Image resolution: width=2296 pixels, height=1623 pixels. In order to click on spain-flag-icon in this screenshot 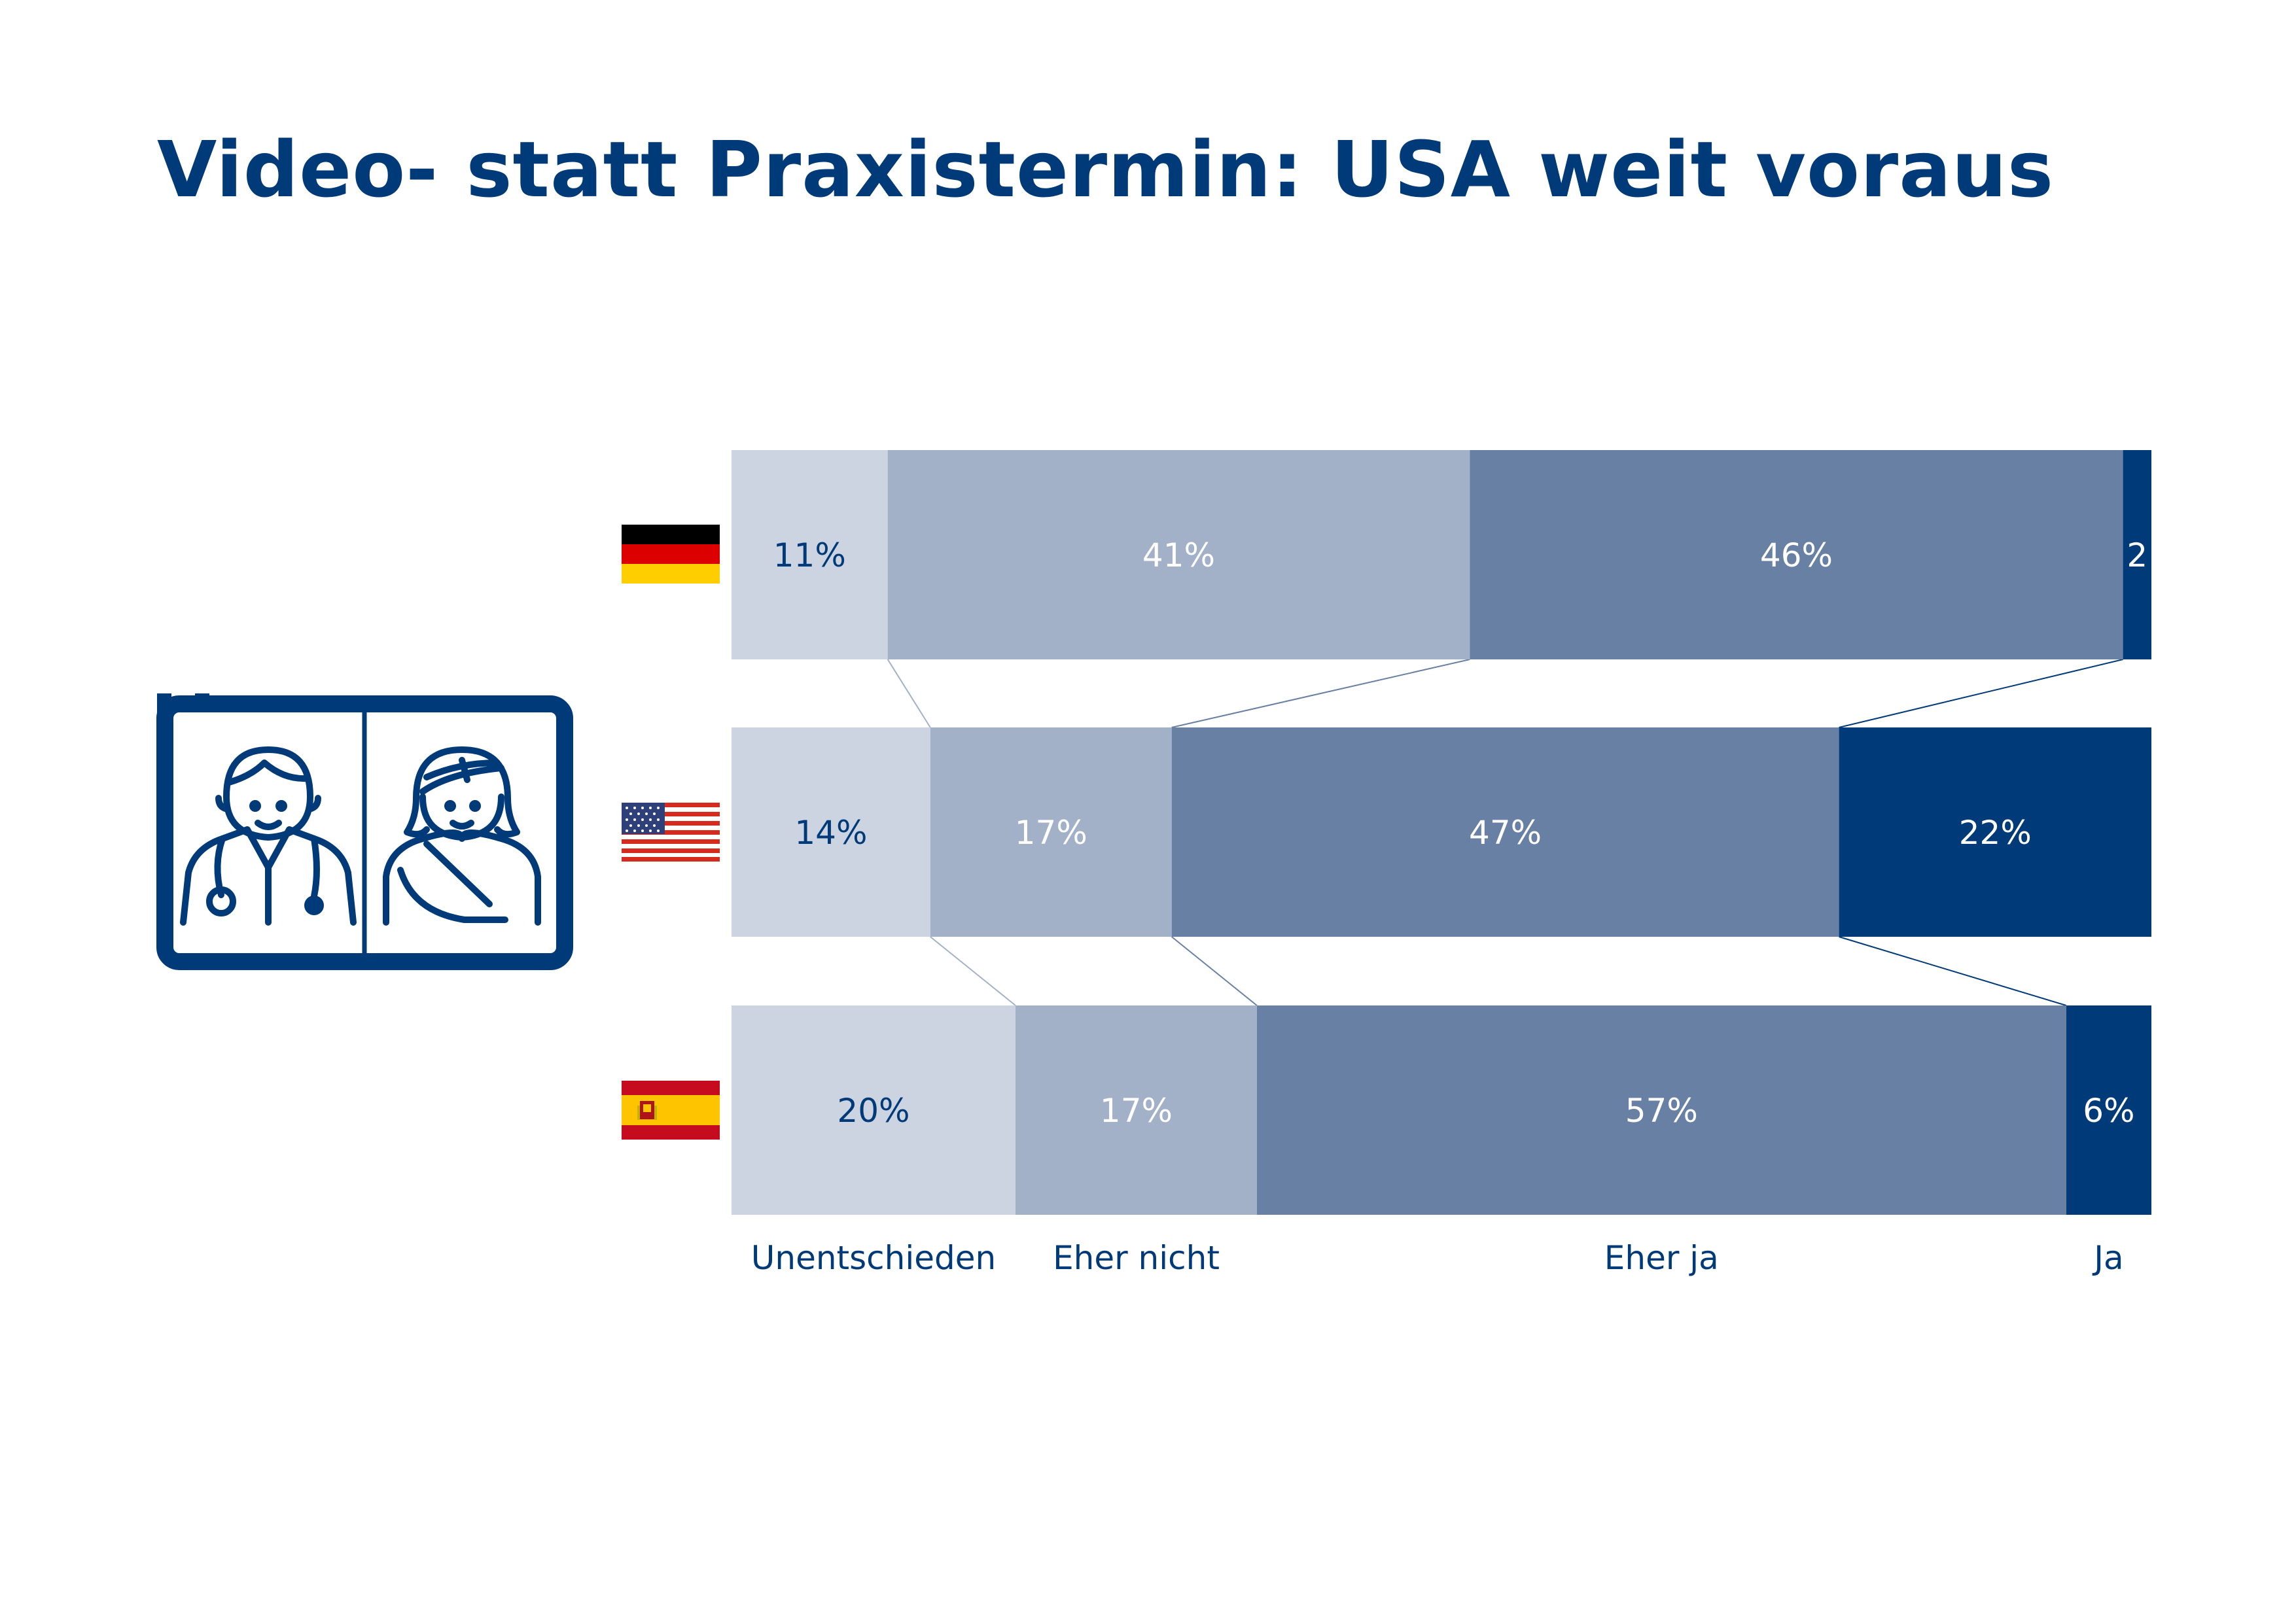, I will do `click(671, 1110)`.